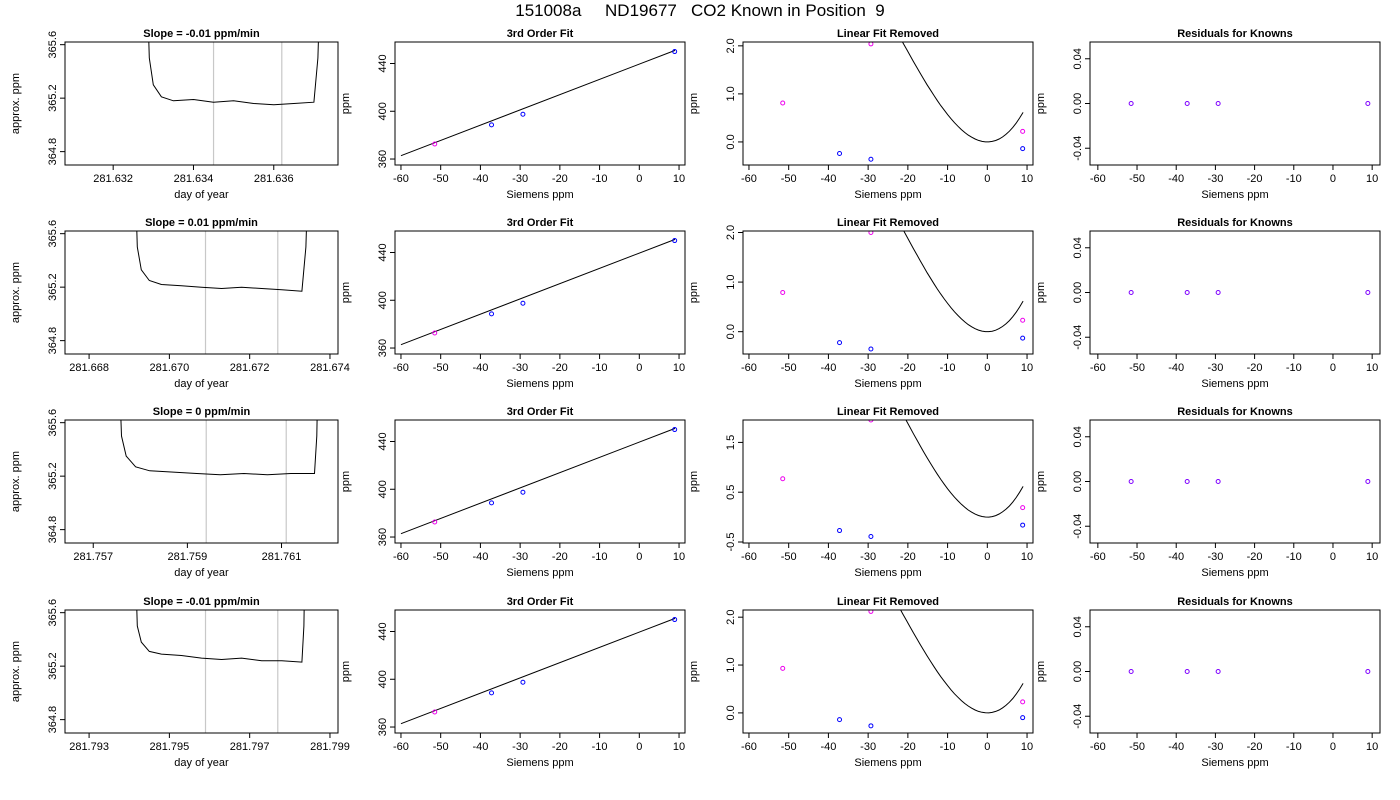 The image size is (1400, 800). Describe the element at coordinates (540, 412) in the screenshot. I see `panel-title: 3rd Order Fit` at that location.